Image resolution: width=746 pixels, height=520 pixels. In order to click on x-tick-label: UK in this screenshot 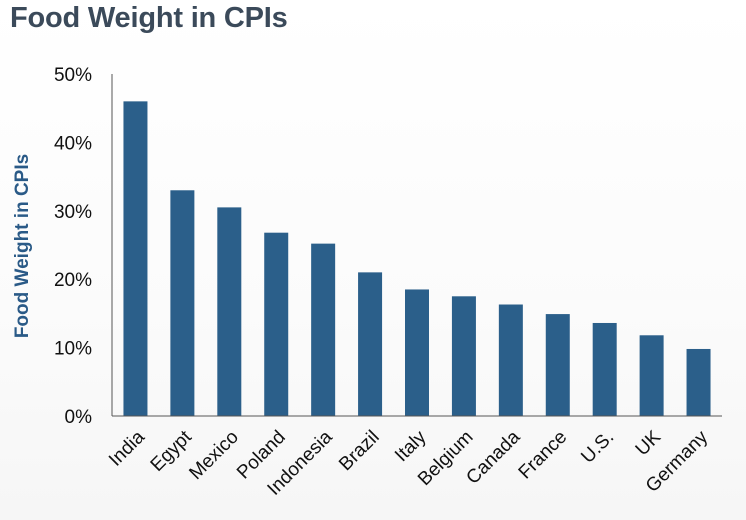, I will do `click(649, 443)`.